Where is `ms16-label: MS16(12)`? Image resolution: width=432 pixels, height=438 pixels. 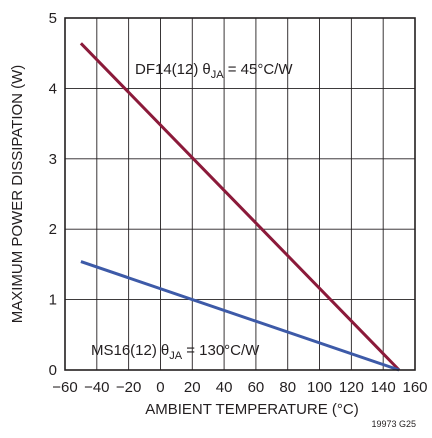
ms16-label: MS16(12) is located at coordinates (124, 350).